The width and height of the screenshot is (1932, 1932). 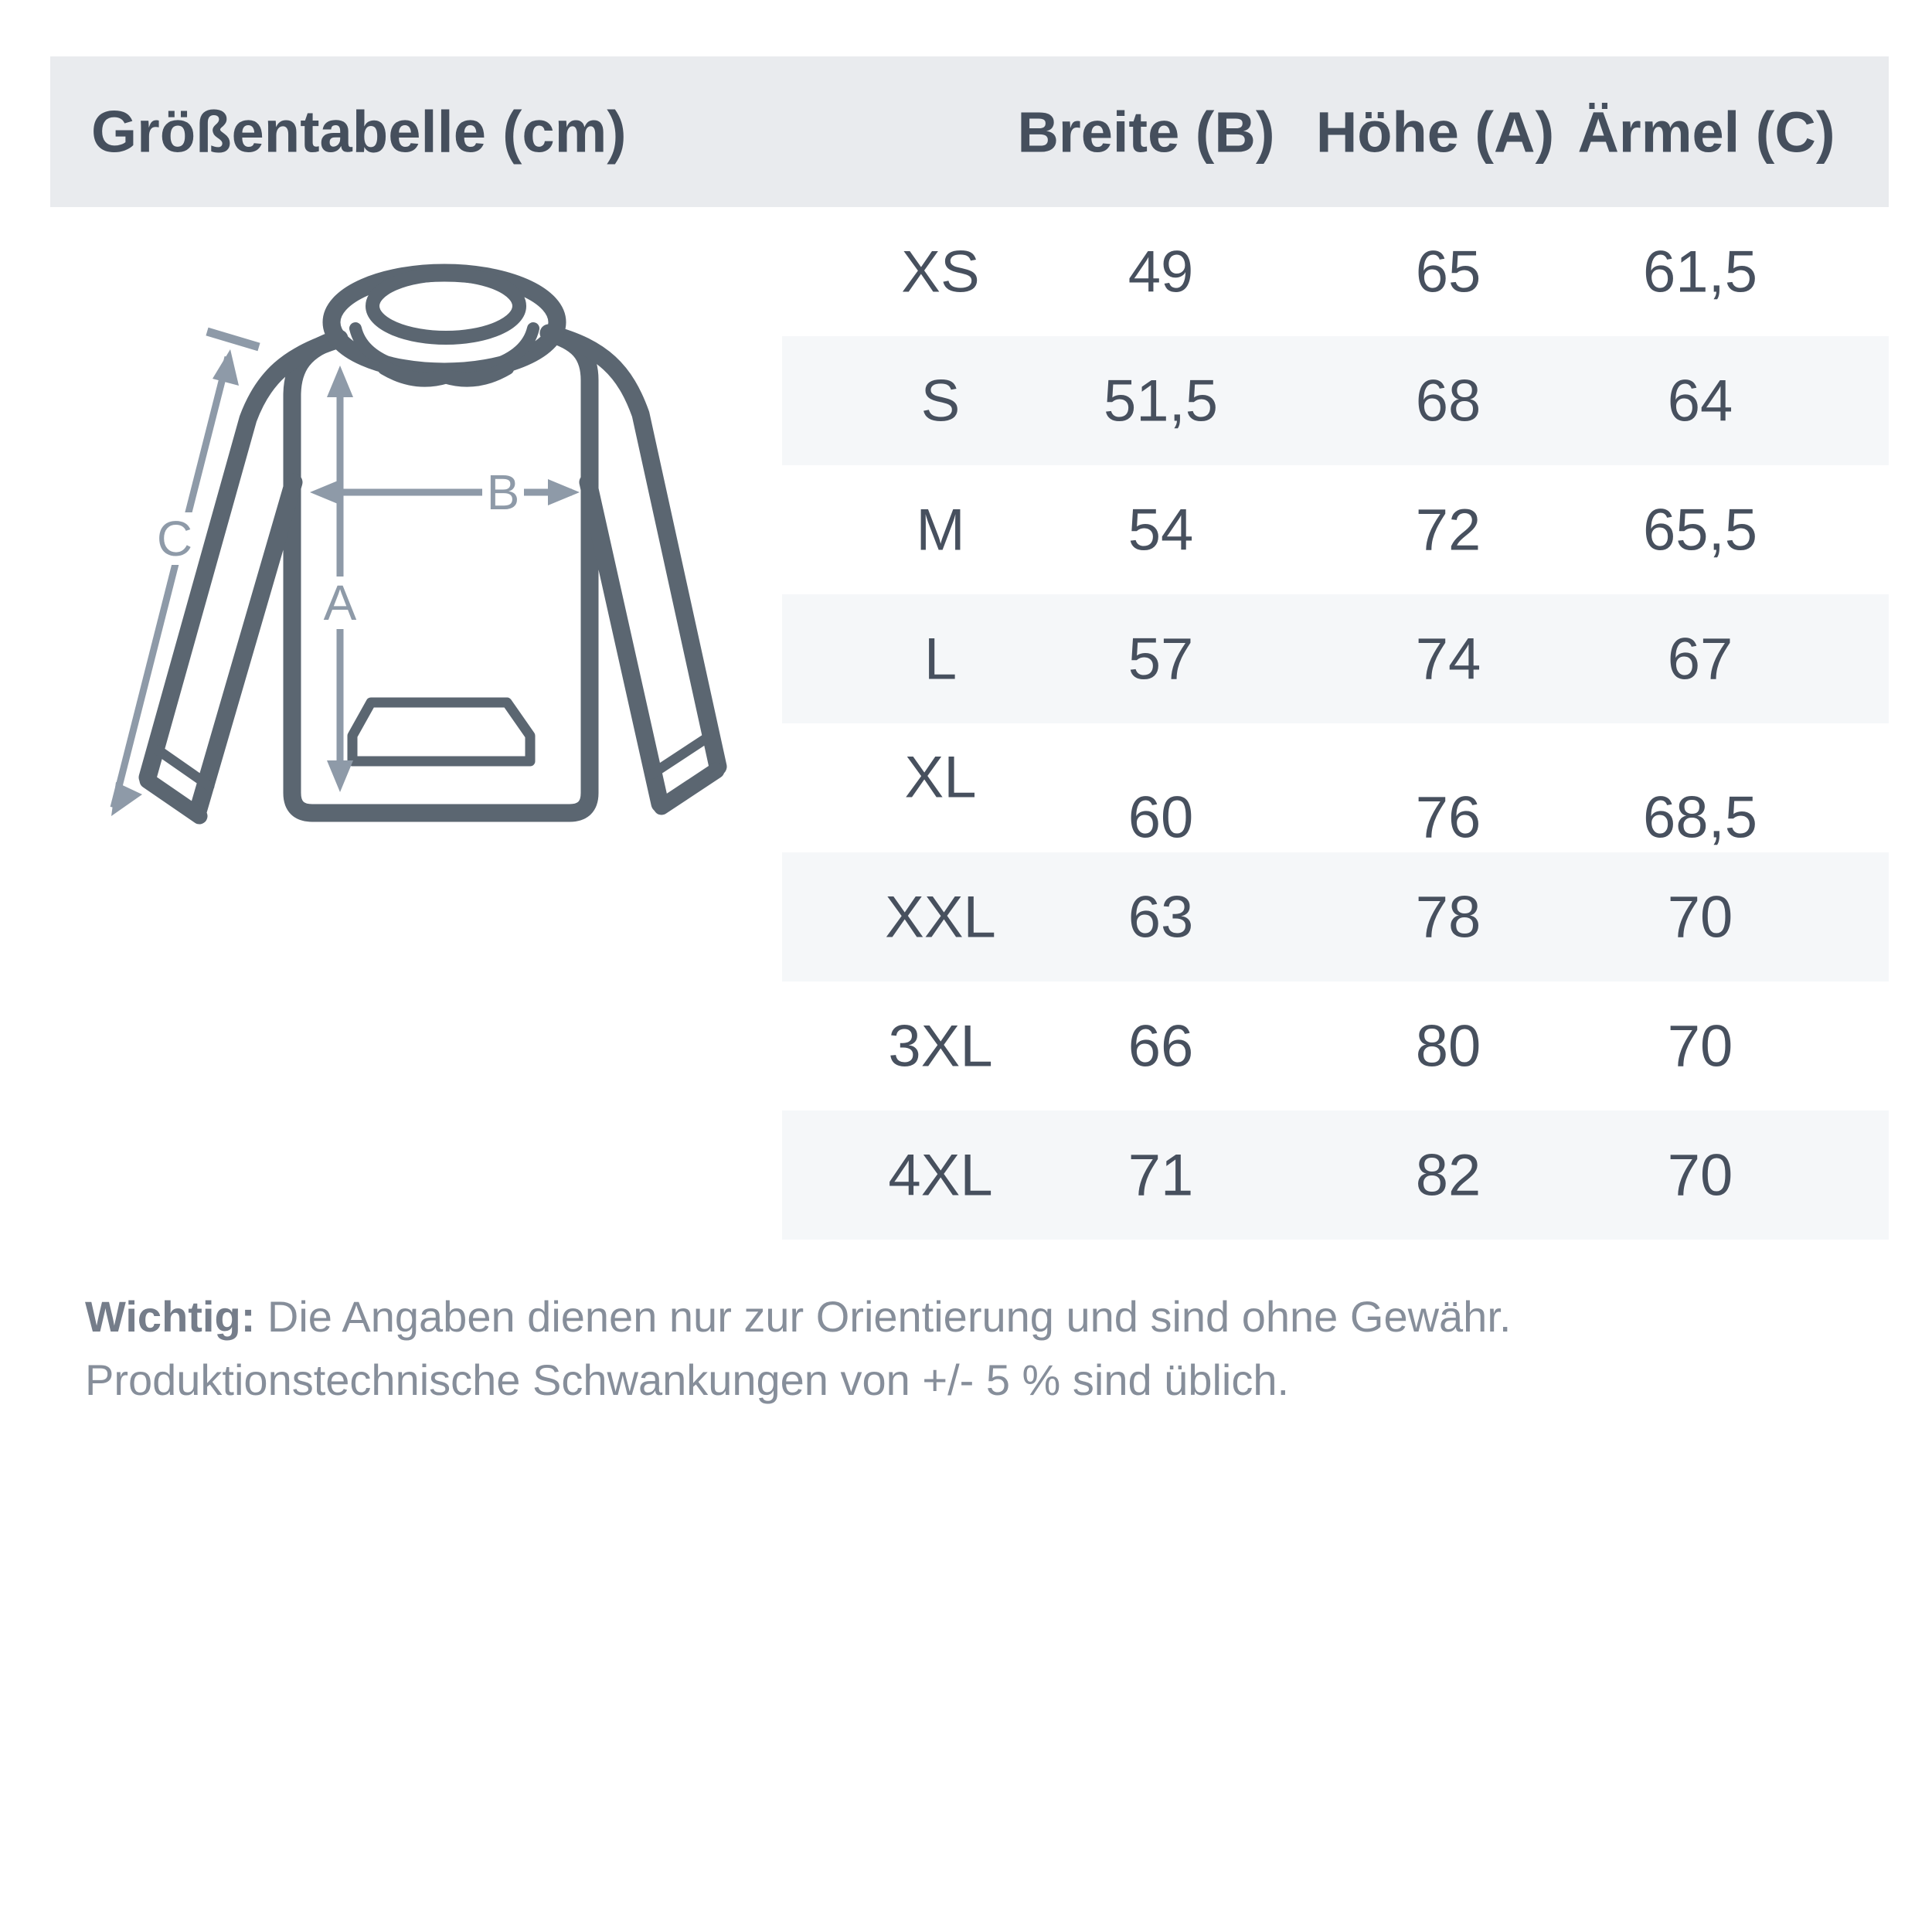 I want to click on cell-size-4XL: 4XL, so click(x=941, y=1175).